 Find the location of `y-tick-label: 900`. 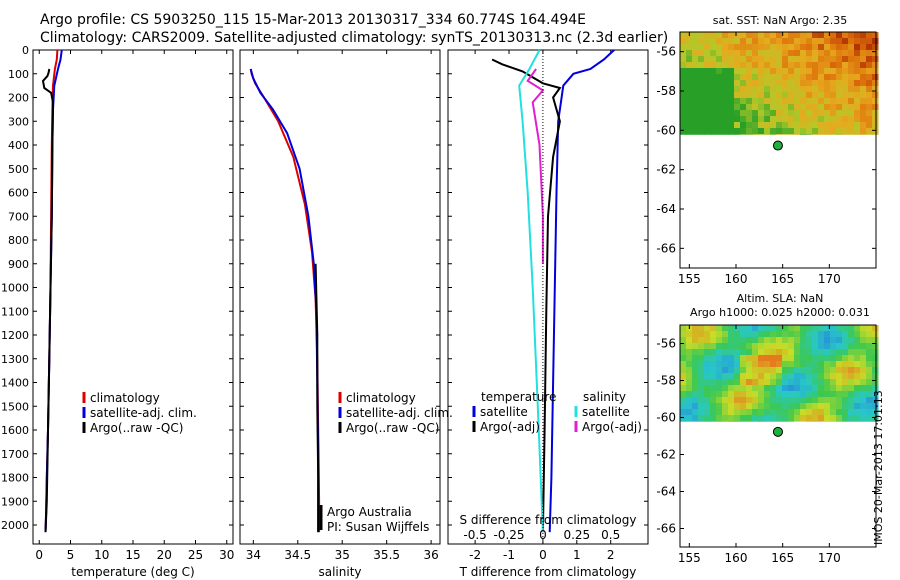

y-tick-label: 900 is located at coordinates (18, 264).